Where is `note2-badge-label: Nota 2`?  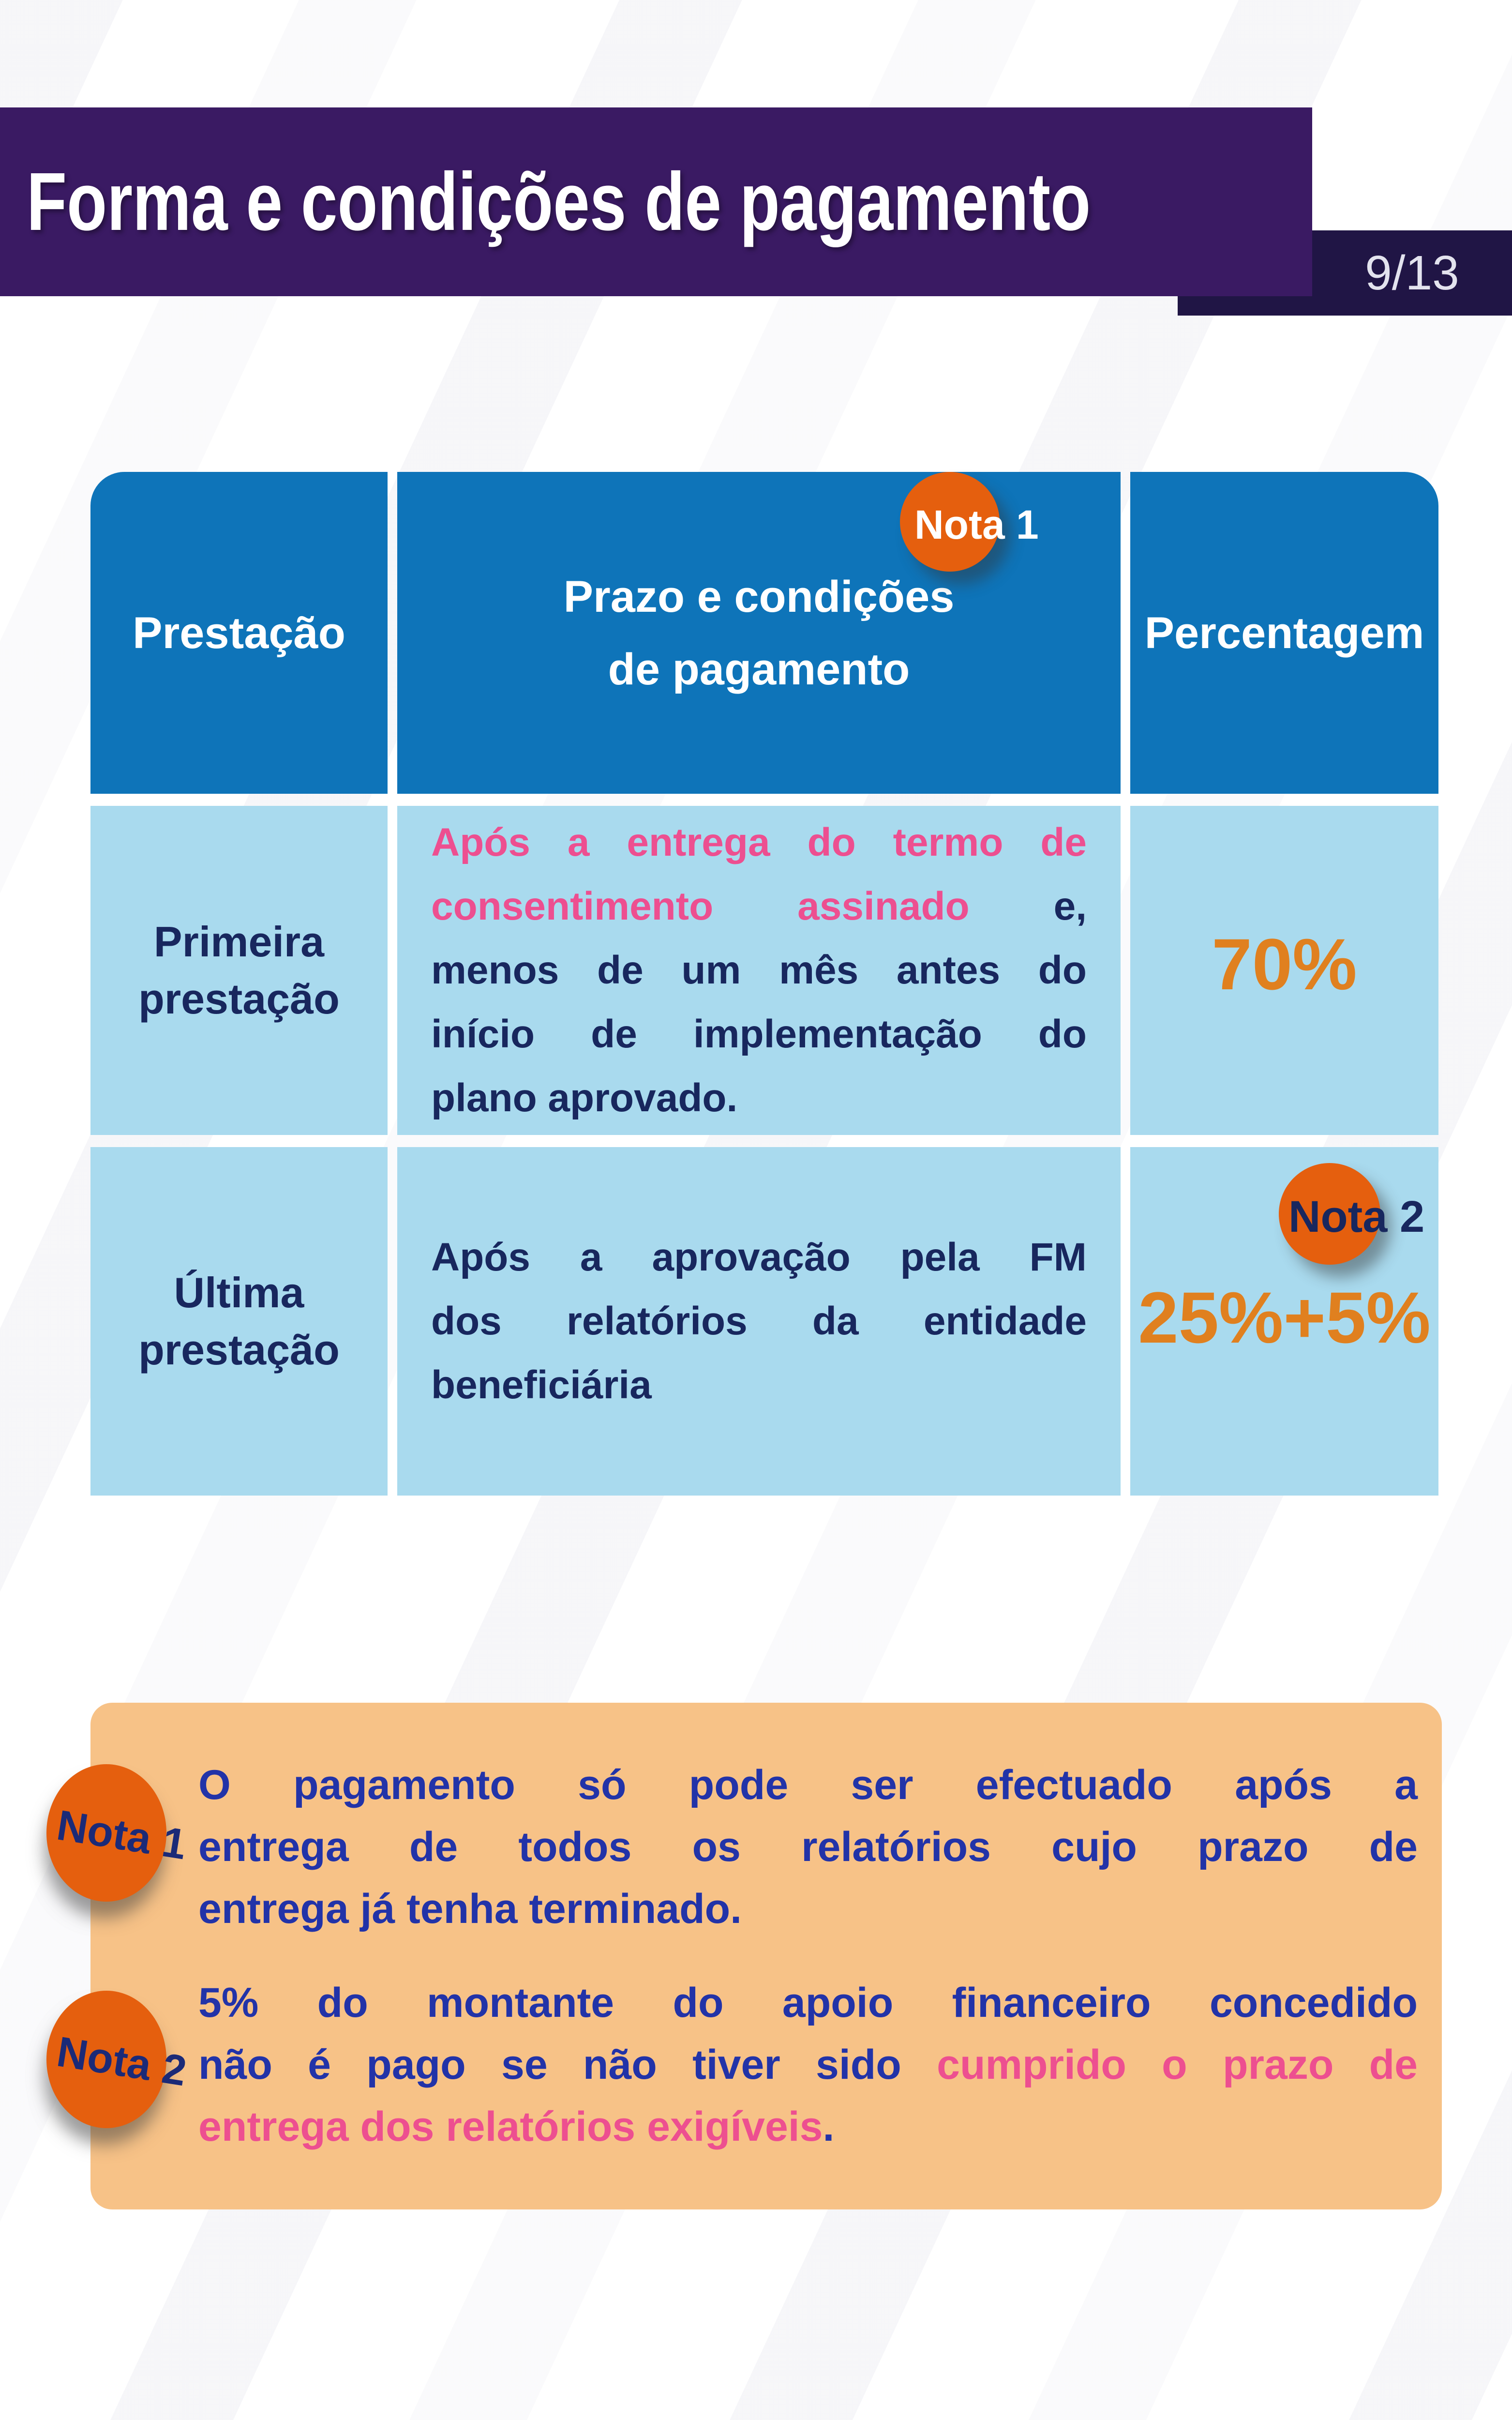 note2-badge-label: Nota 2 is located at coordinates (1356, 1216).